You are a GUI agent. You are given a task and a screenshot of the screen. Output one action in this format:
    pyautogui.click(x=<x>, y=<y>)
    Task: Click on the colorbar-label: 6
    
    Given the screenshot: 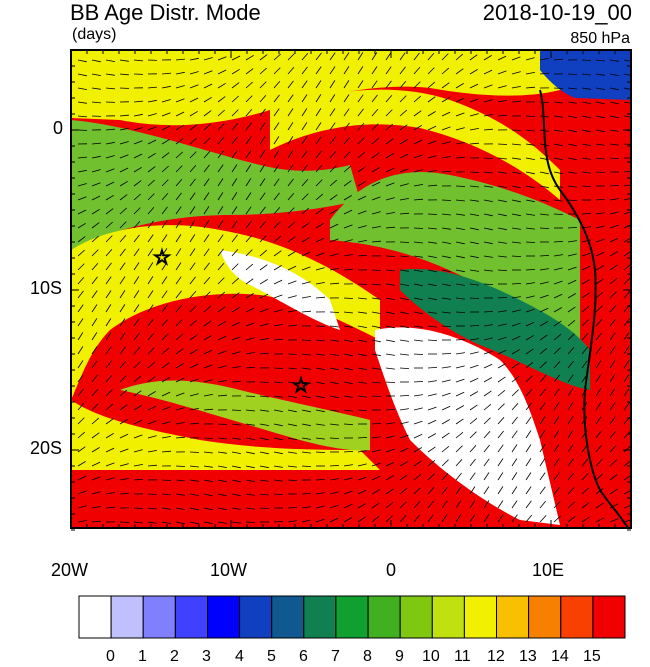 What is the action you would take?
    pyautogui.click(x=303, y=656)
    